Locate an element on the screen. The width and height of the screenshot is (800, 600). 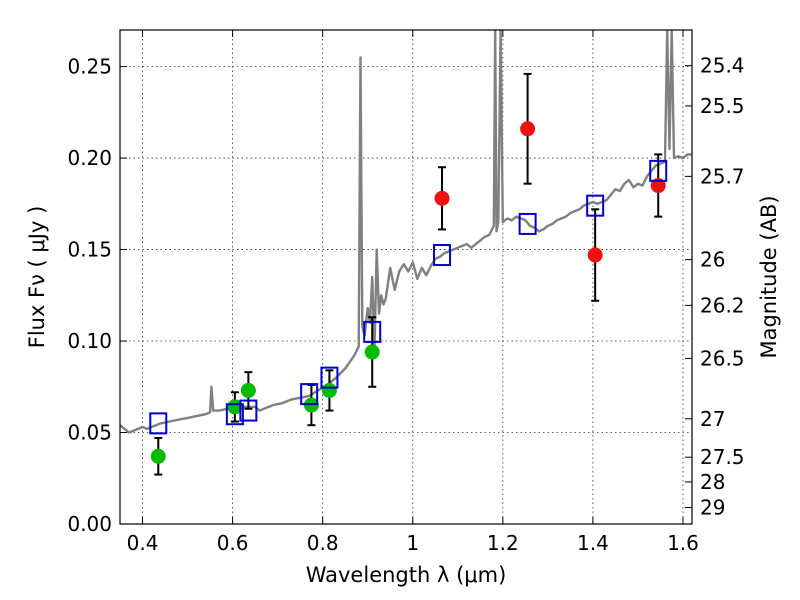
y-axis-label: Flux Fν ( μJy ) is located at coordinates (37, 277).